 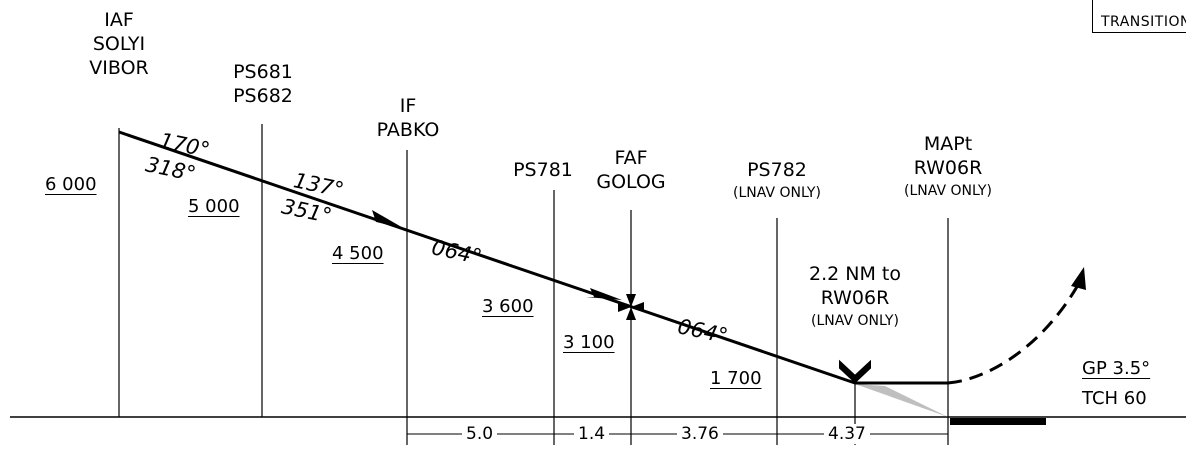 I want to click on arrowhead-faf, so click(x=604, y=294).